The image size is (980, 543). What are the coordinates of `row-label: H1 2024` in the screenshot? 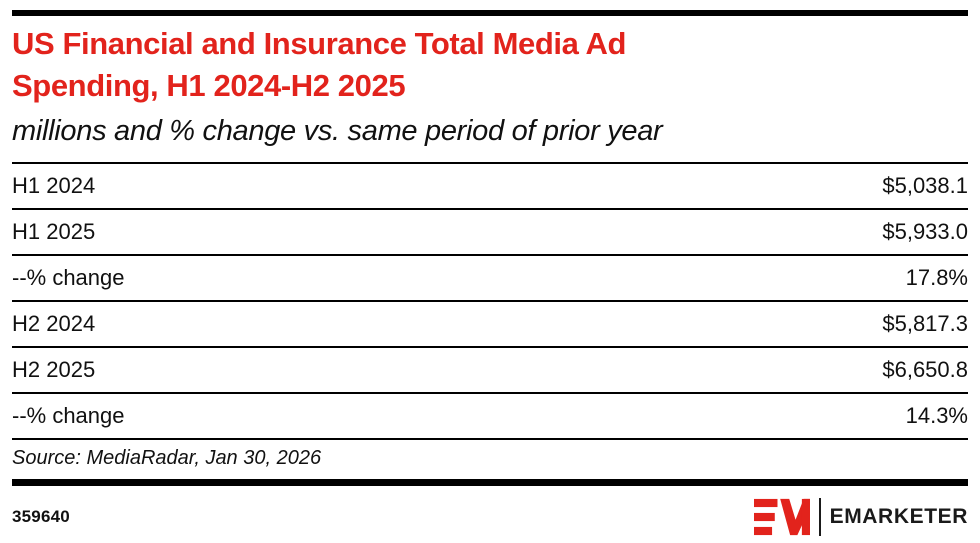 It's located at (54, 185).